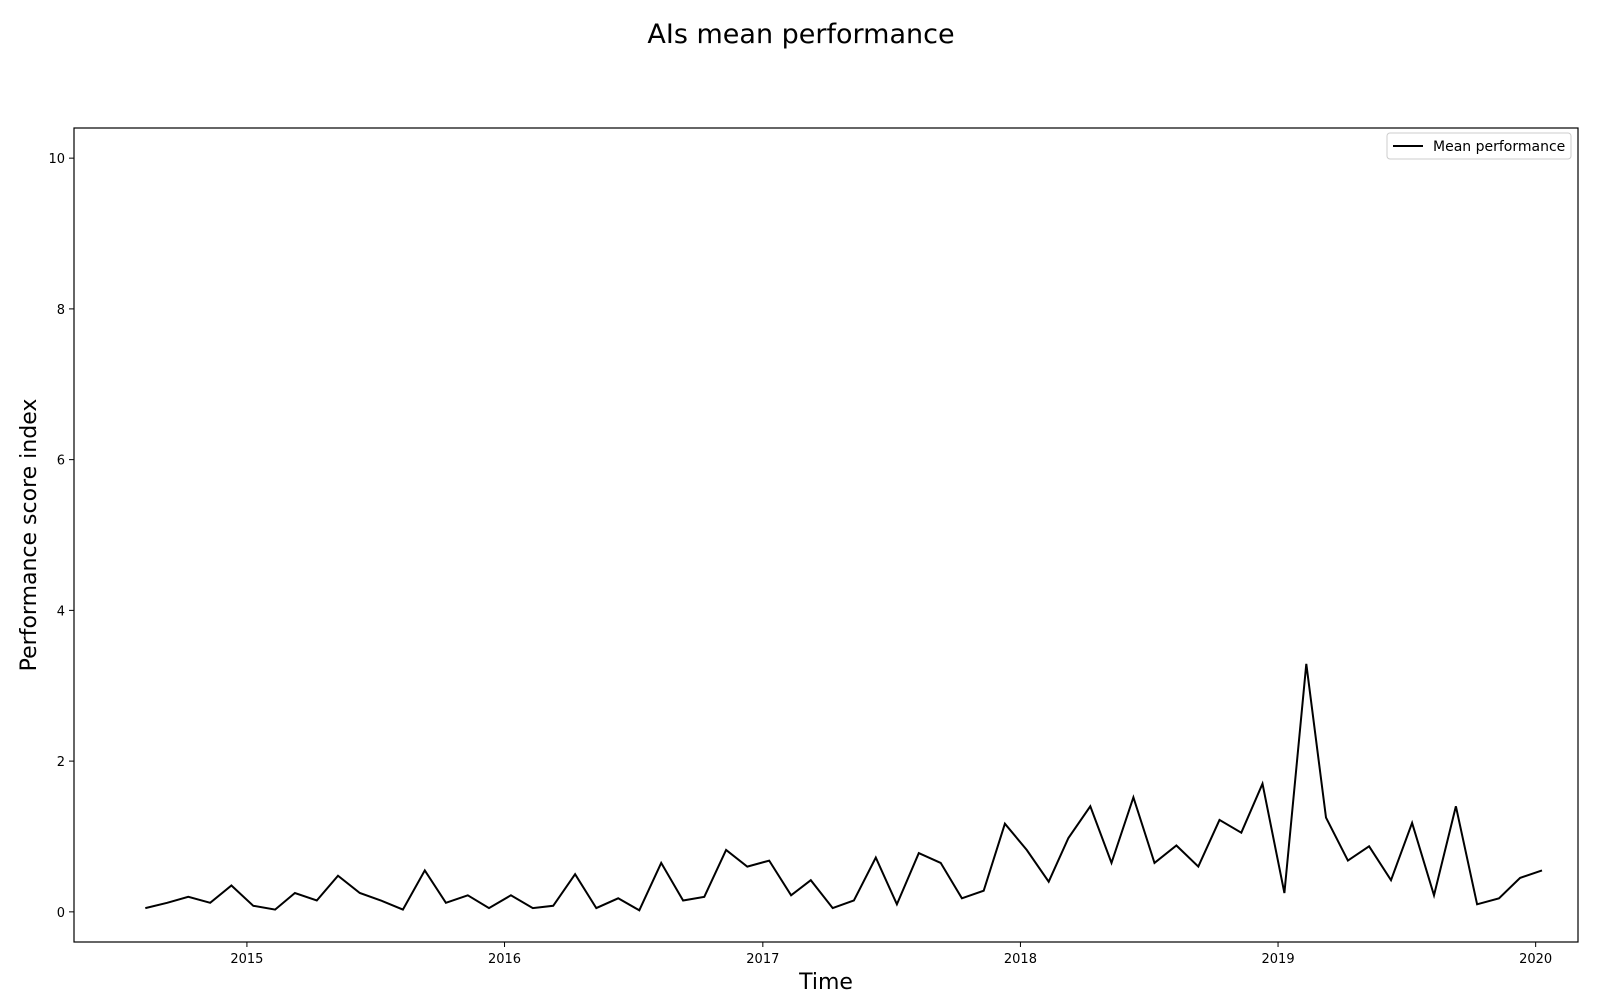  Describe the element at coordinates (61, 461) in the screenshot. I see `y-tick-label: 6` at that location.